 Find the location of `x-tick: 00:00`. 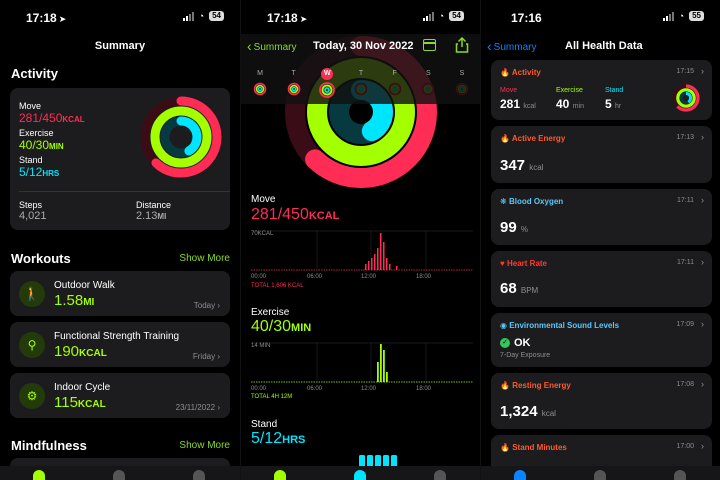

x-tick: 00:00 is located at coordinates (259, 389).